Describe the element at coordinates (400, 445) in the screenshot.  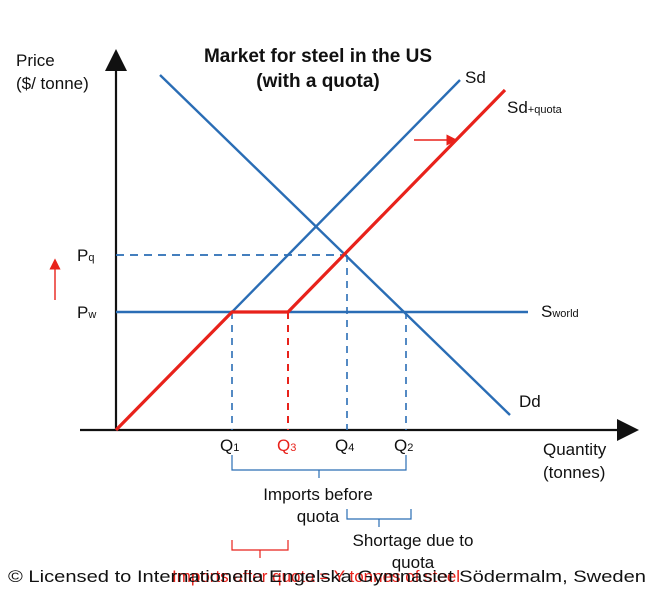
I see `q2-label-main: Q` at that location.